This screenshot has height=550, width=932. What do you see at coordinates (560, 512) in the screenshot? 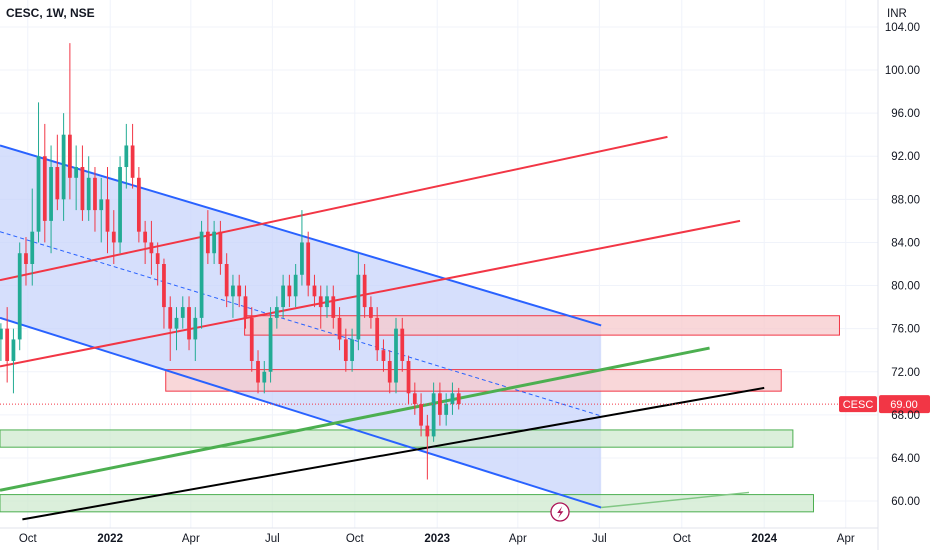
I see `lightning-bolt-icon` at bounding box center [560, 512].